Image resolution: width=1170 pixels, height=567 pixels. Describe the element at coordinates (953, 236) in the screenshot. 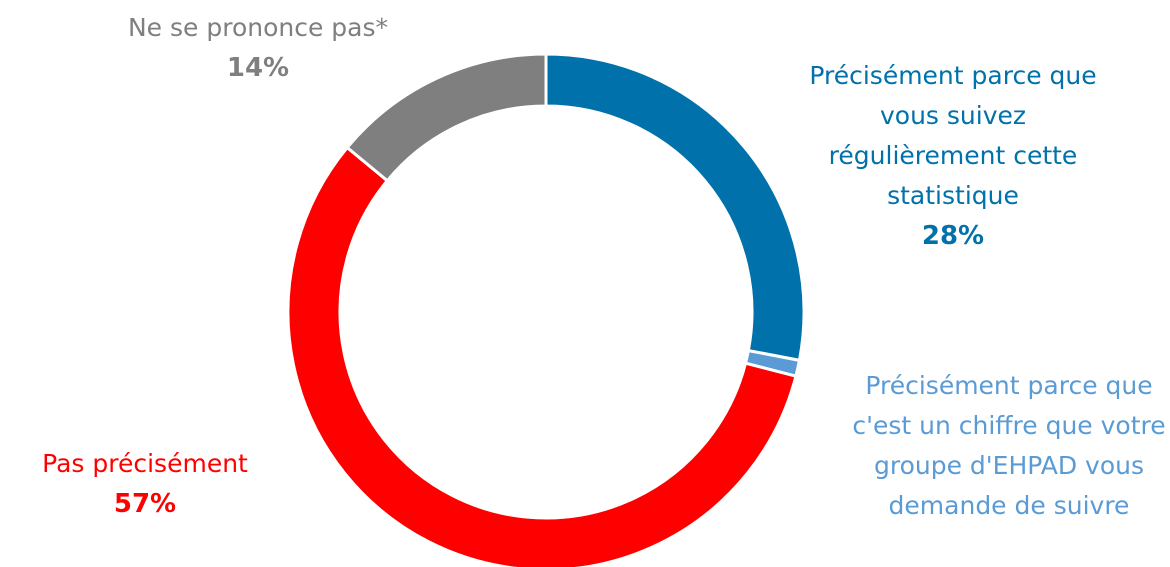

I see `value-label: 28%` at that location.